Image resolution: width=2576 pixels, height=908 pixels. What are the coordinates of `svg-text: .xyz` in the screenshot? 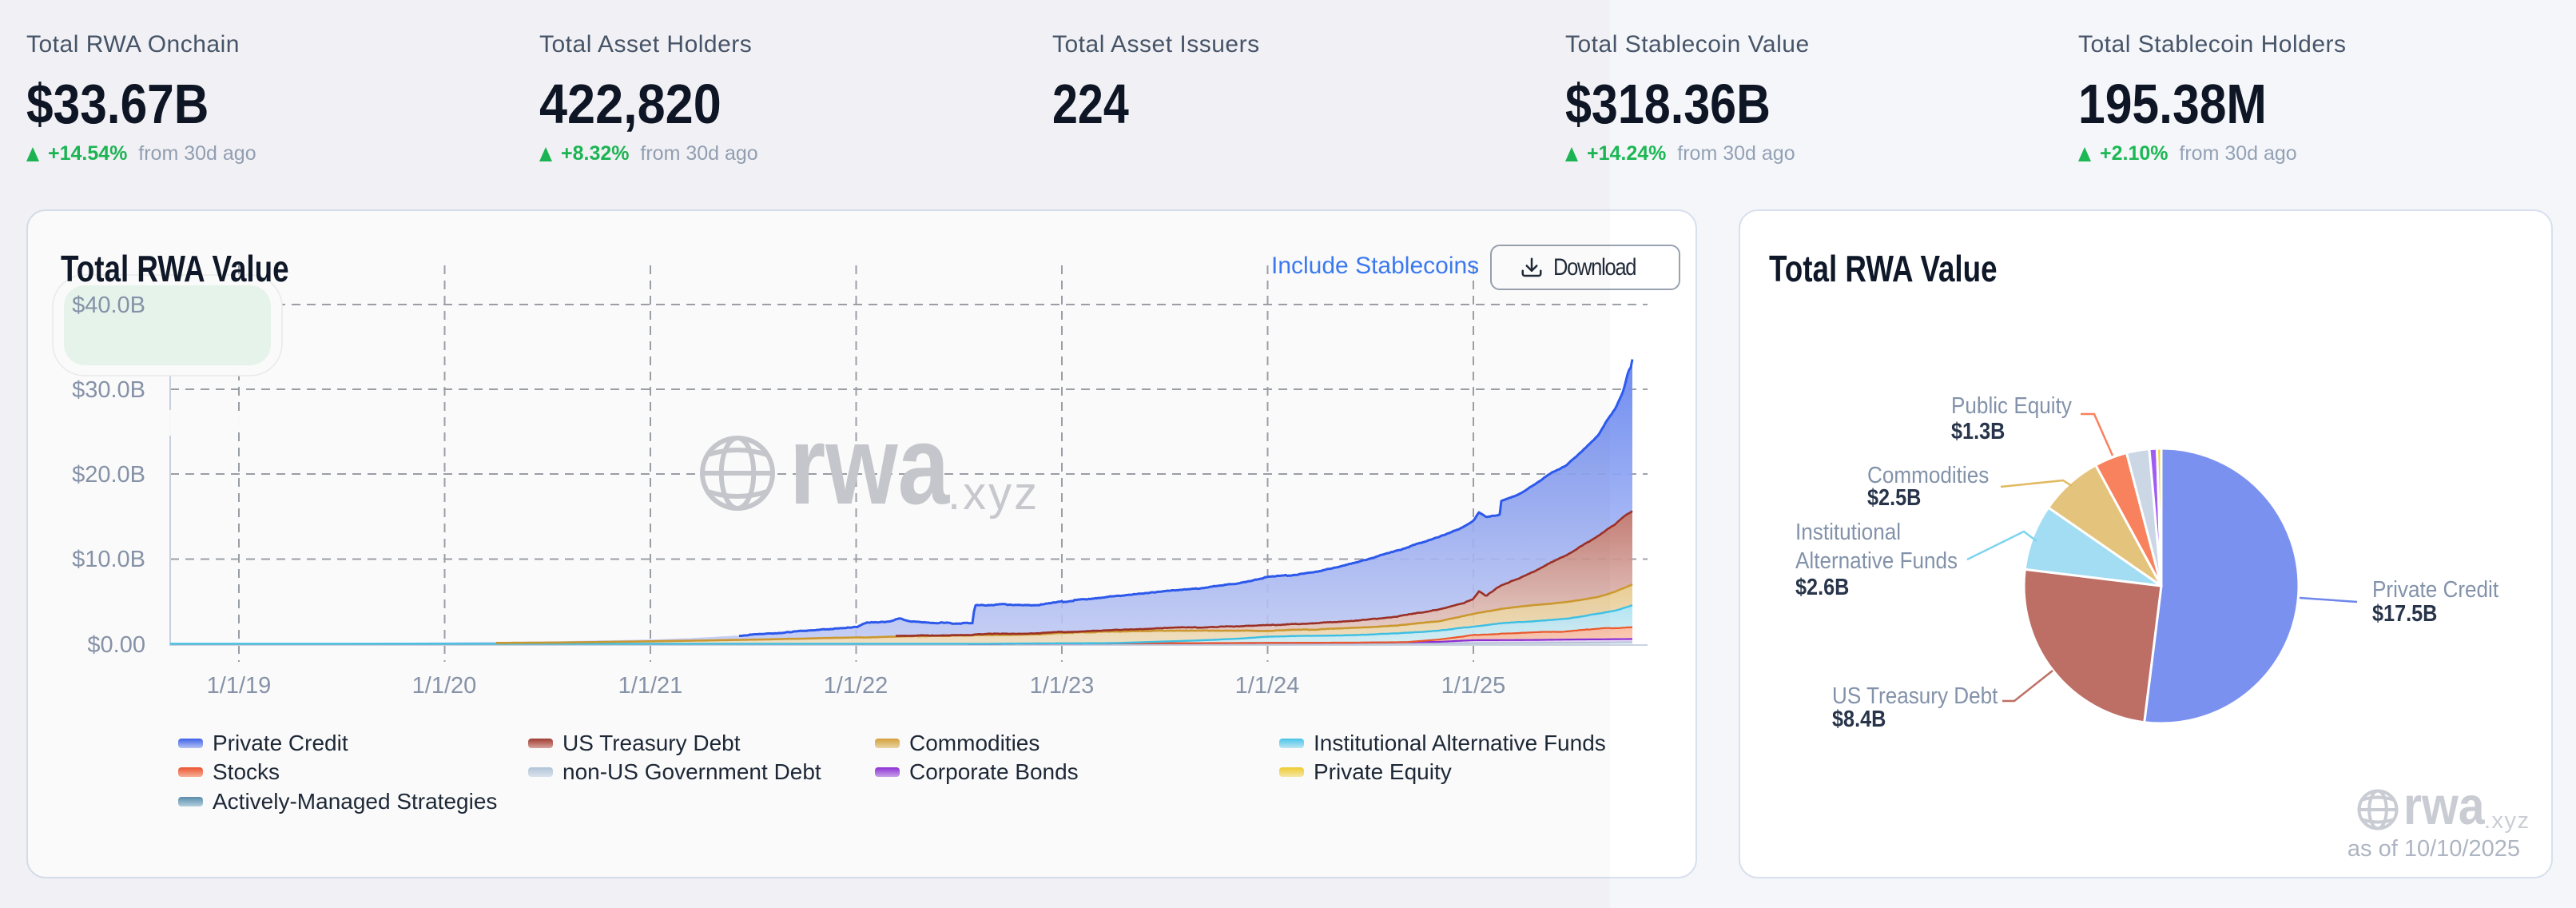 It's located at (2507, 821).